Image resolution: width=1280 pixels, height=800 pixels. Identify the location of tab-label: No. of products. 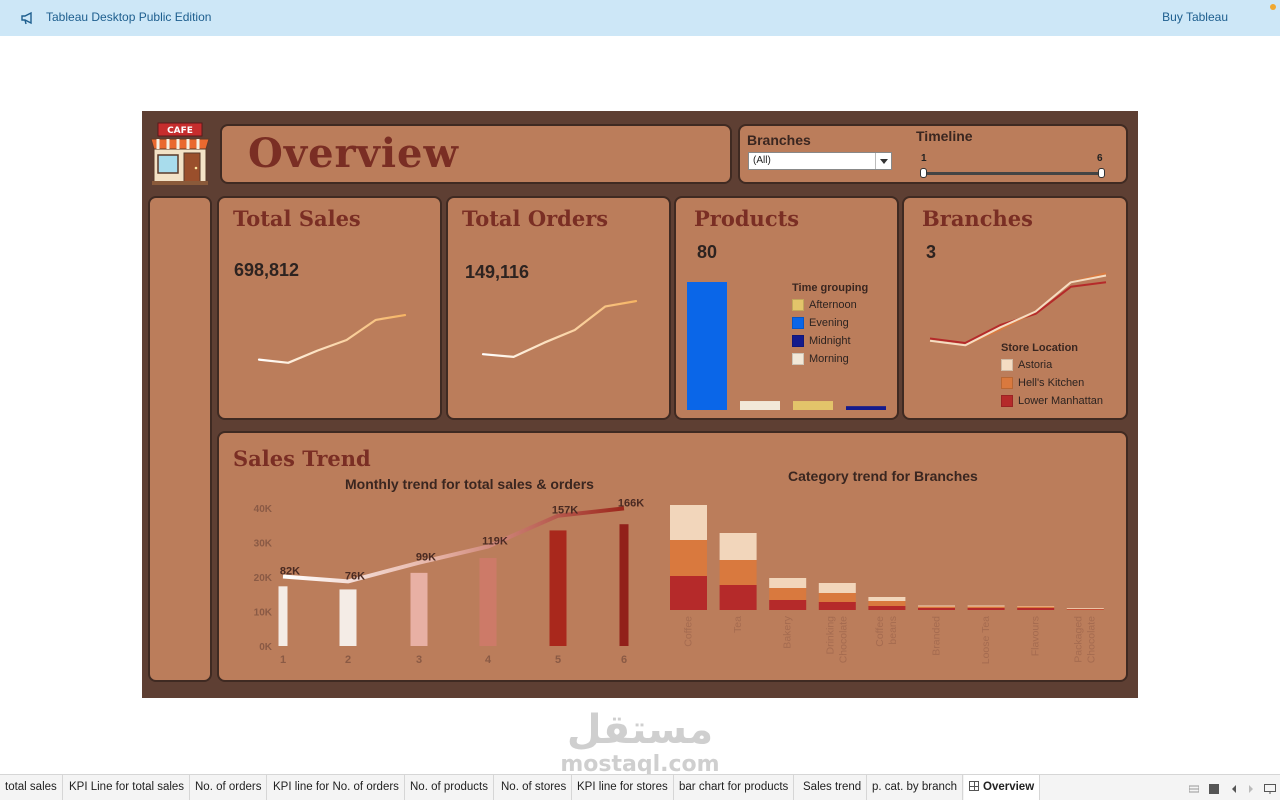
(449, 787).